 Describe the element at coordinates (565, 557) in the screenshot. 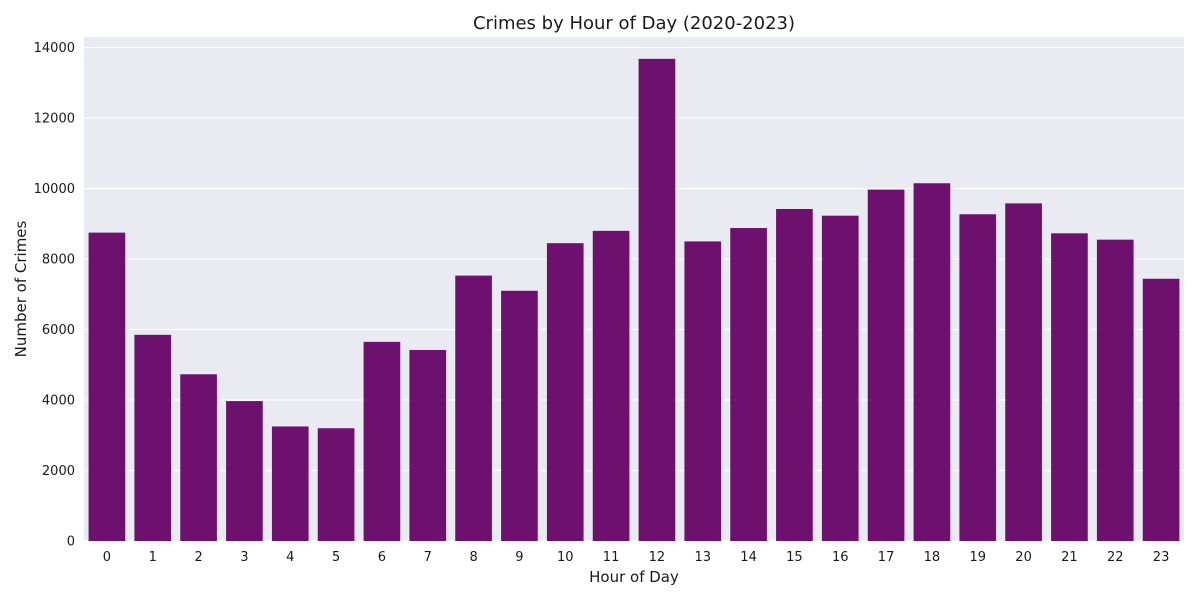

I see `x-tick-label: 10` at that location.